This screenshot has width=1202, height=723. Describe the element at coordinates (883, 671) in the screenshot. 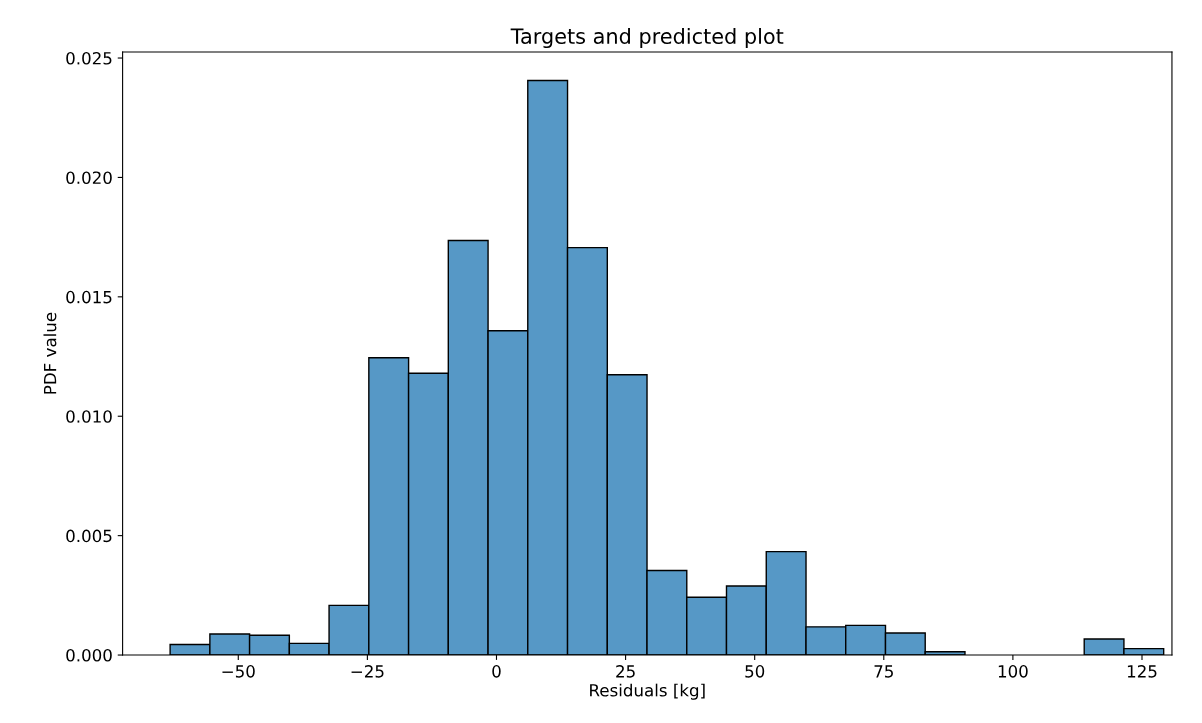

I see `x-tick-label: 75` at that location.